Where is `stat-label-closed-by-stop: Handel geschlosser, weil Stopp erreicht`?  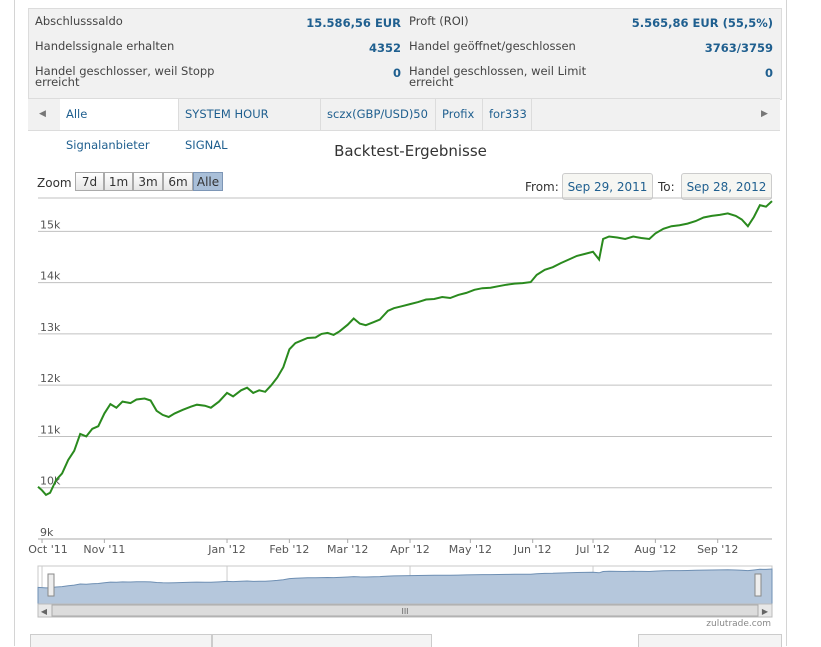 stat-label-closed-by-stop: Handel geschlosser, weil Stopp erreicht is located at coordinates (125, 76).